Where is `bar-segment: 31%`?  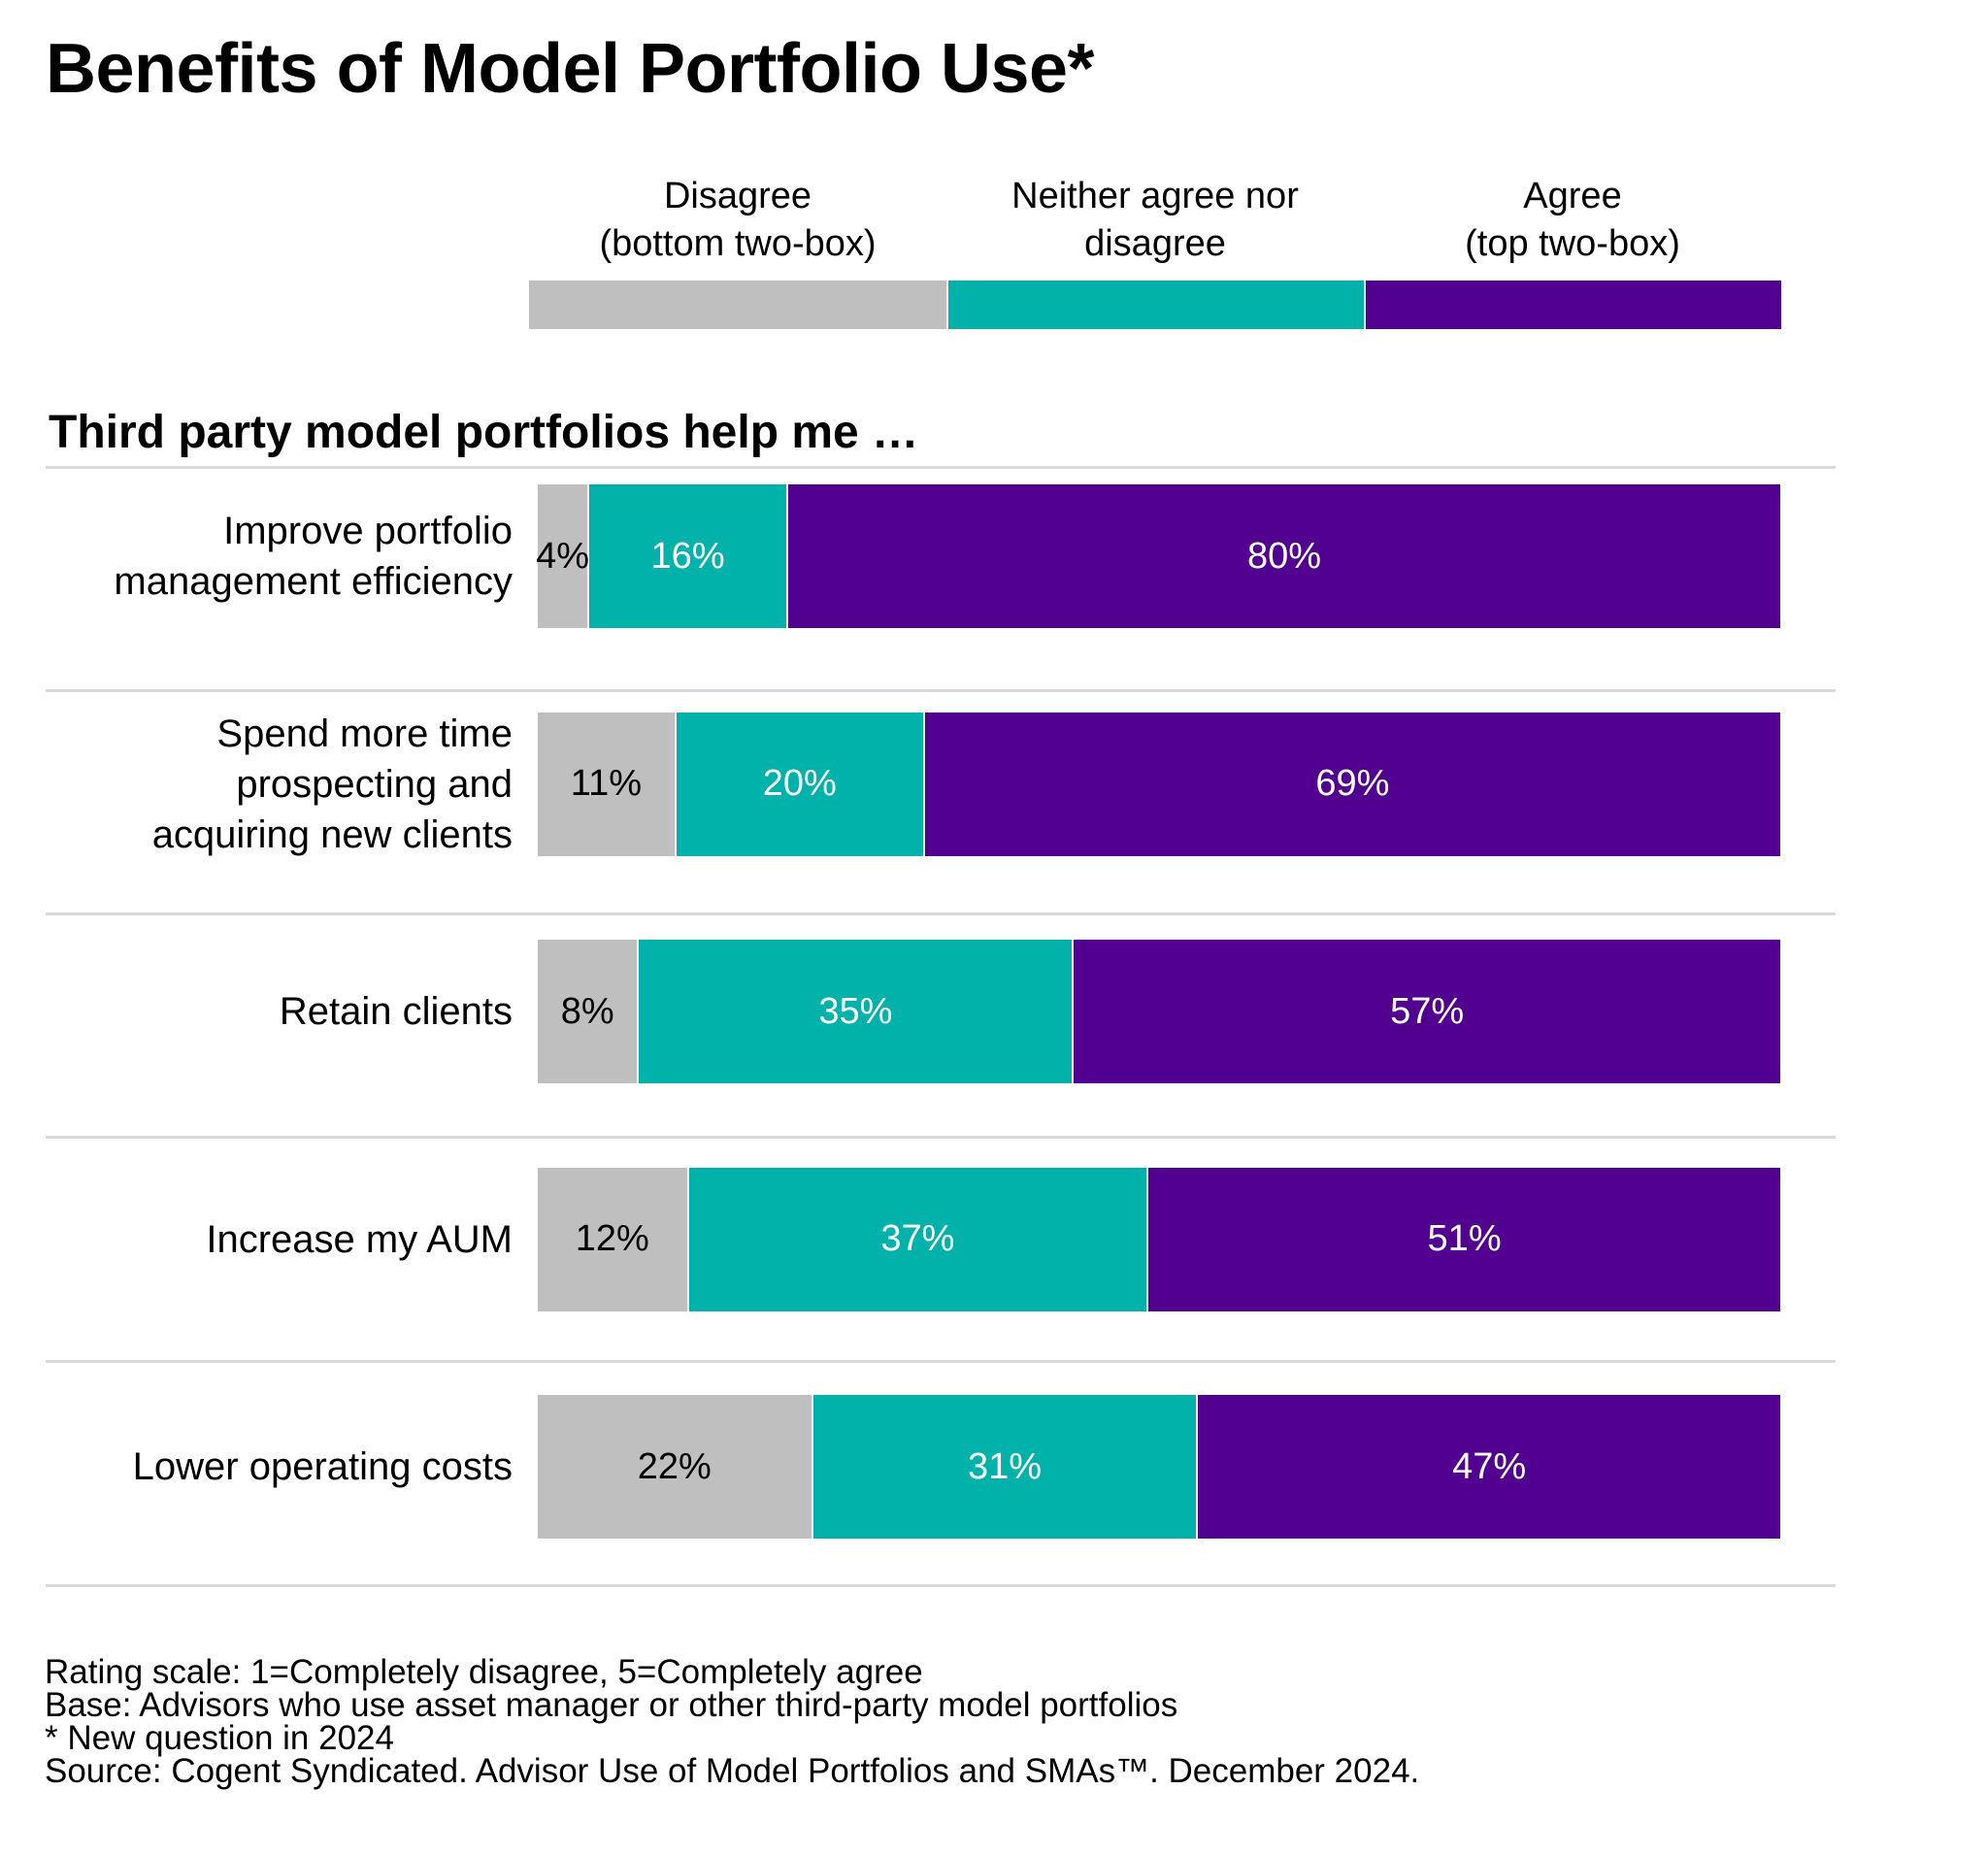 bar-segment: 31% is located at coordinates (1005, 1467).